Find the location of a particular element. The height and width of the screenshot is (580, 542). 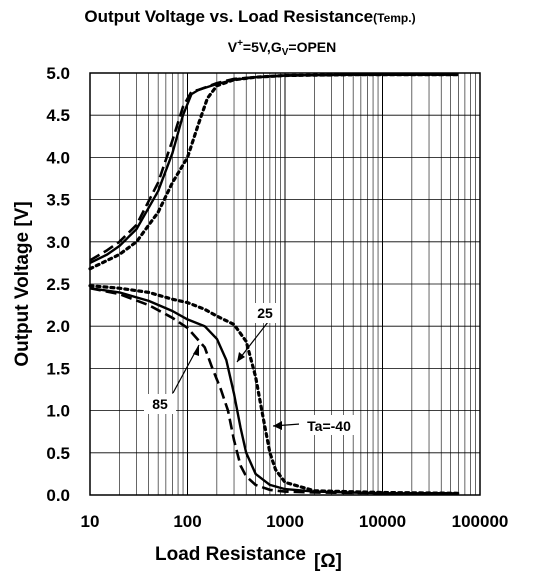

y-tick-label: 4.5 is located at coordinates (58, 115).